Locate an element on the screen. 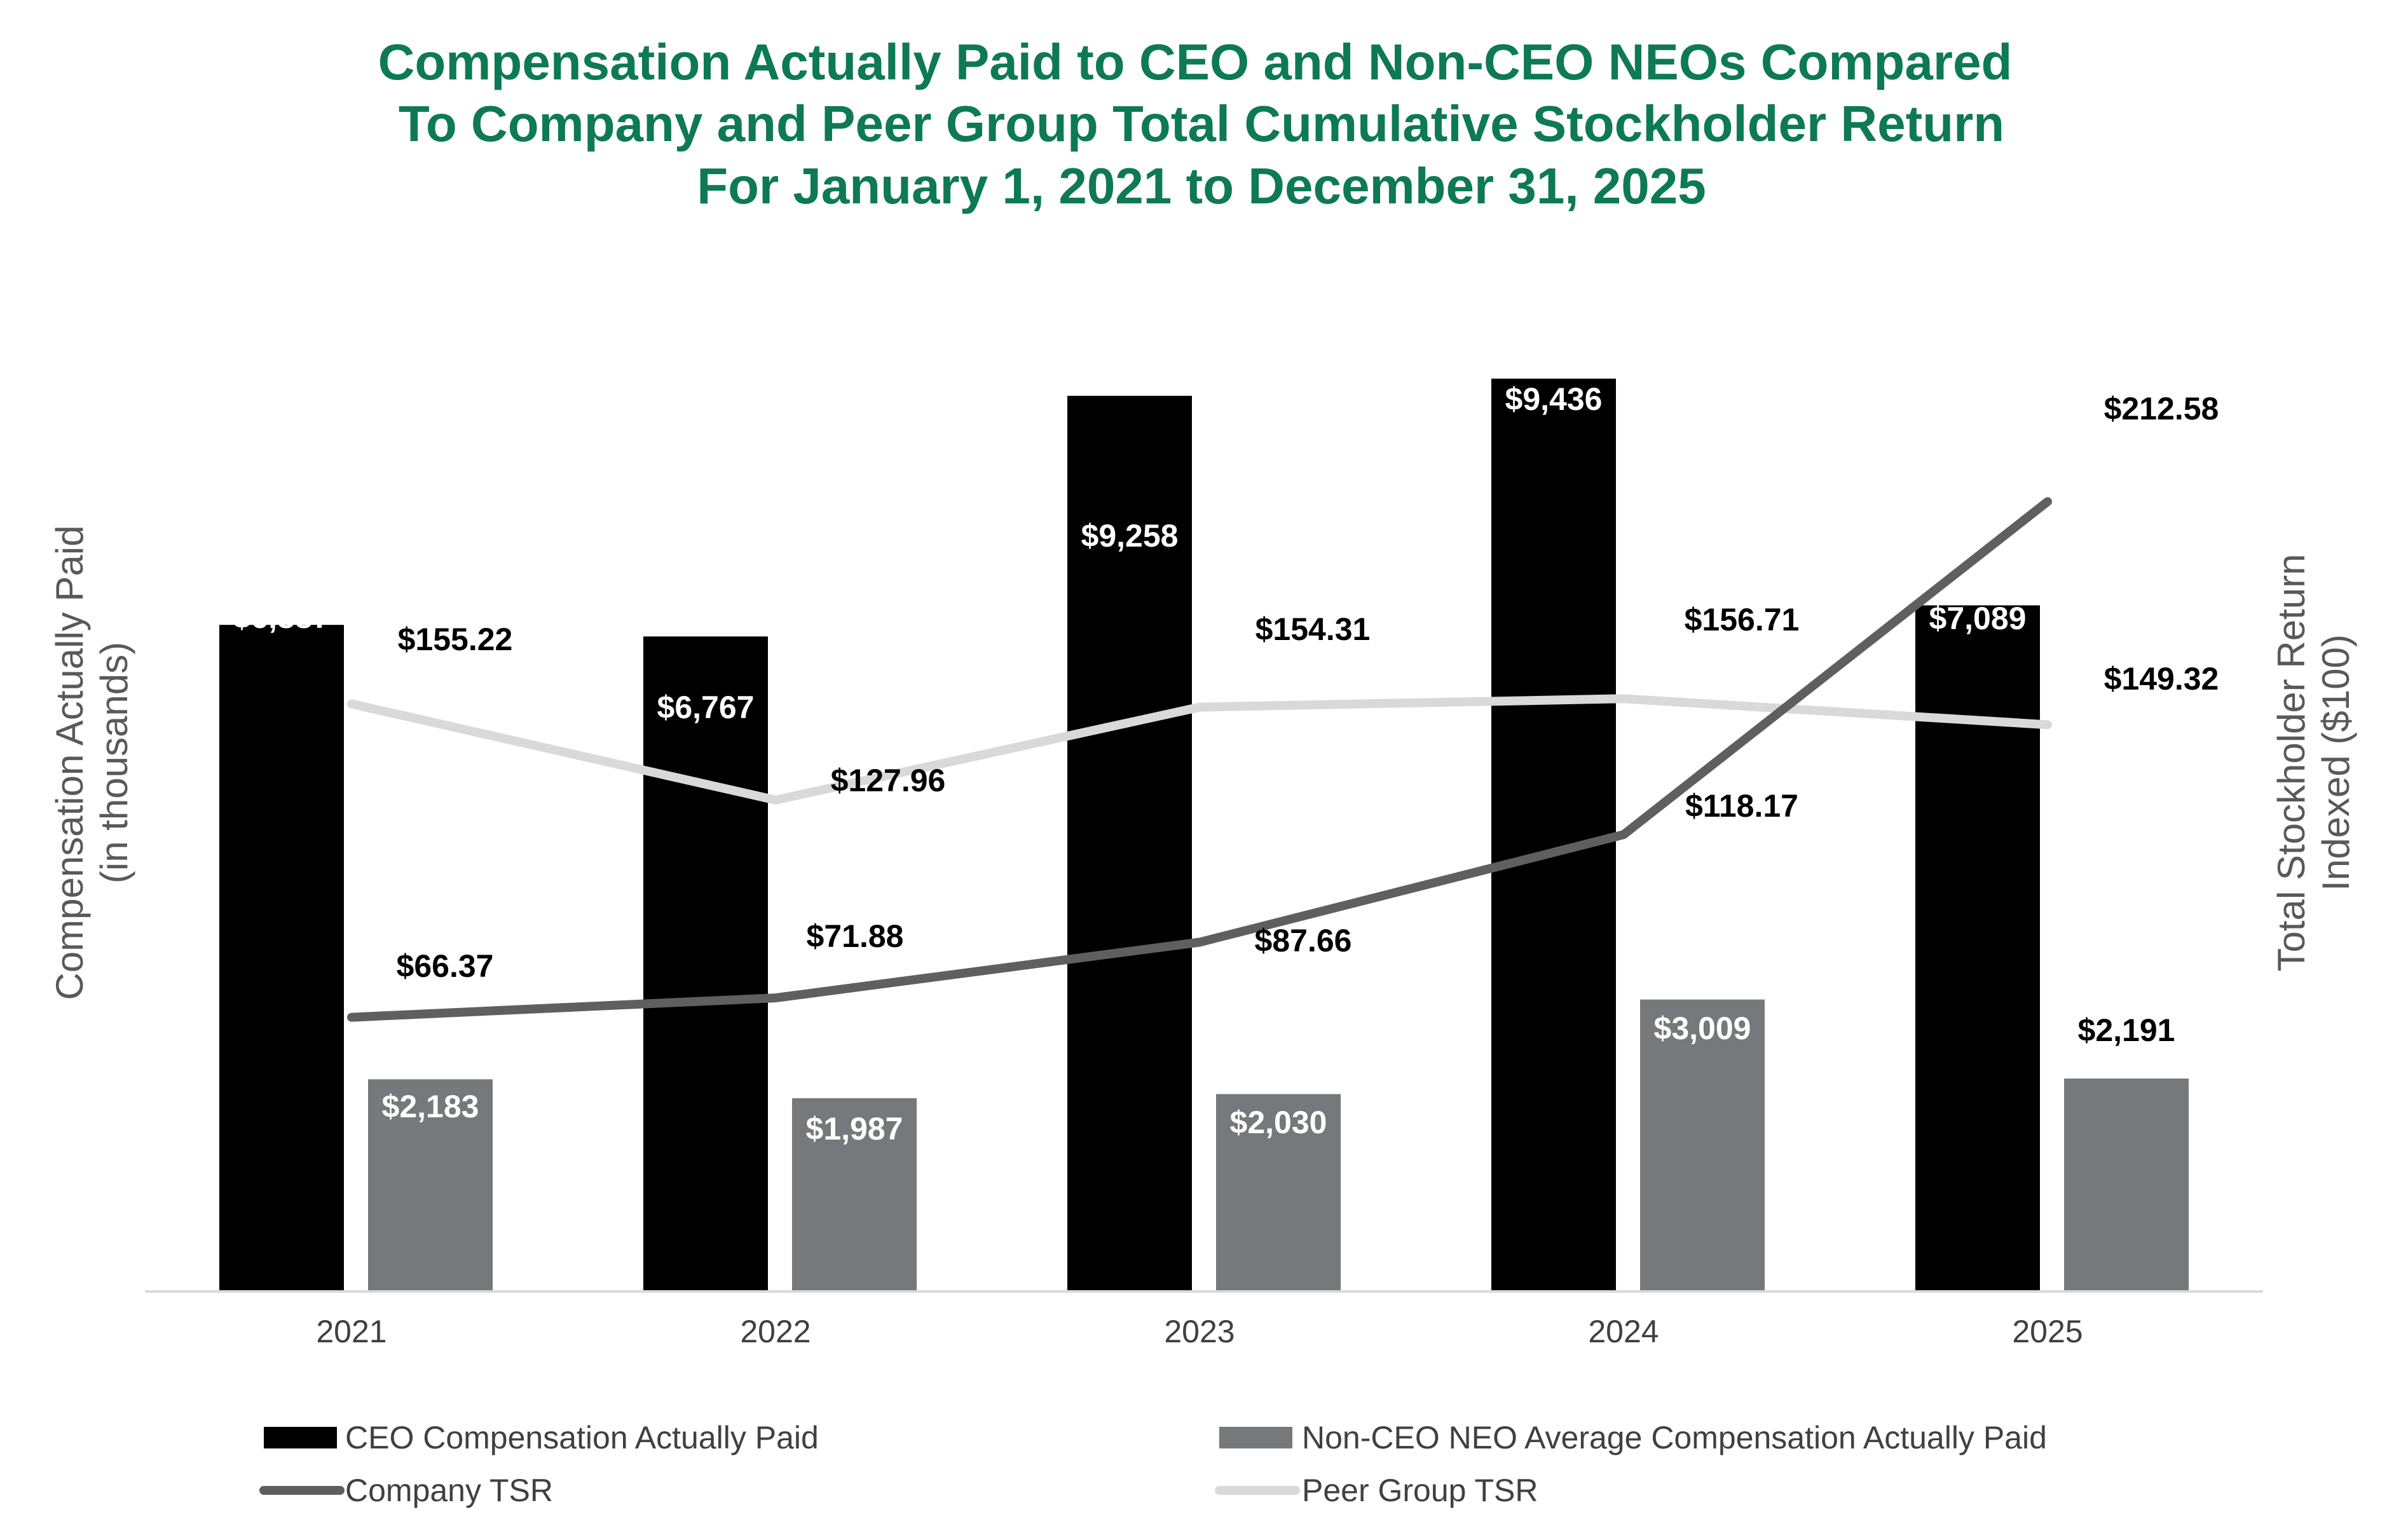  left-axis-subtitle: (in thousands) is located at coordinates (114, 763).